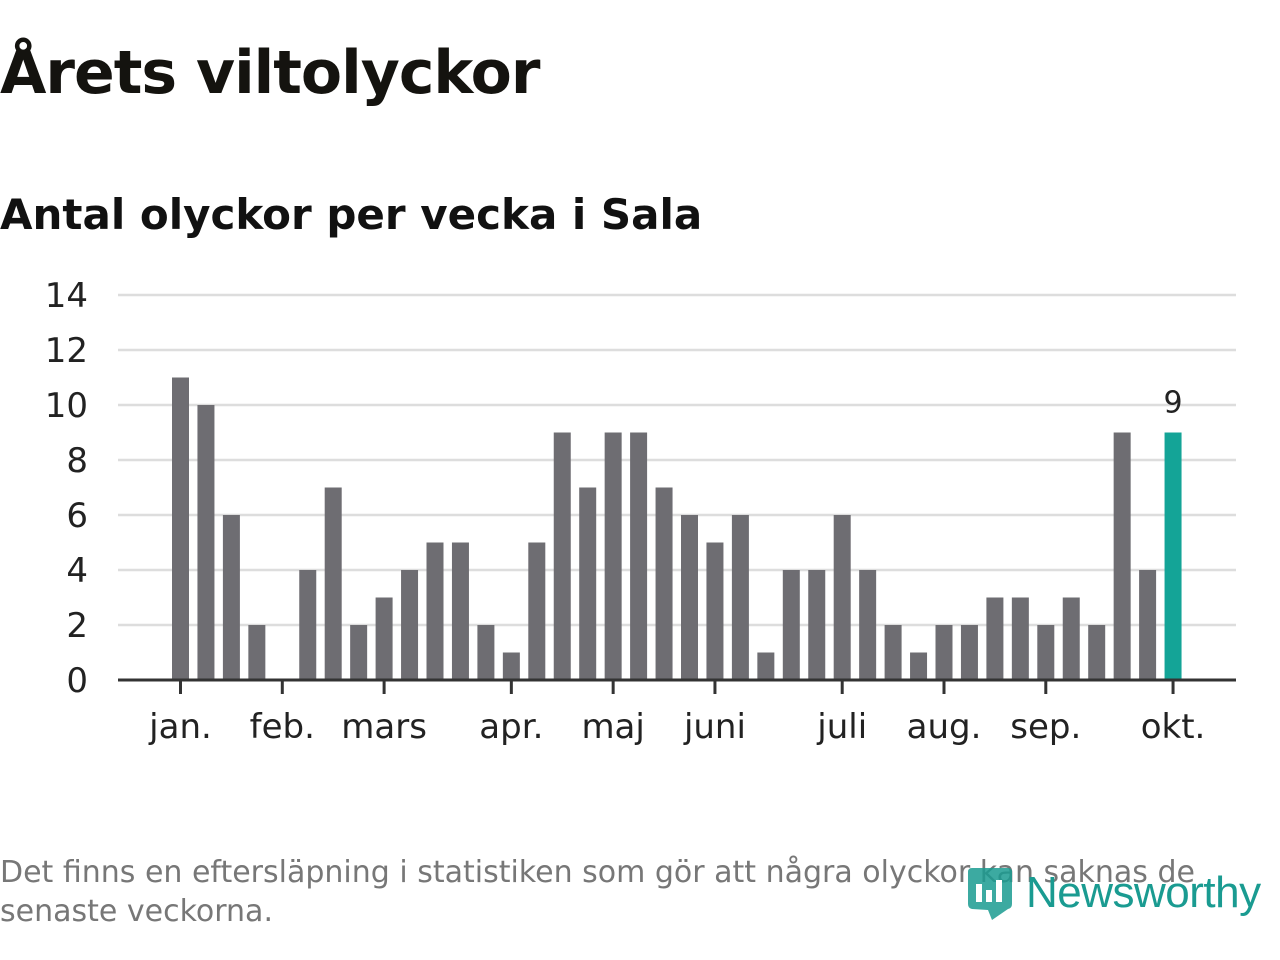 This screenshot has height=960, width=1280. I want to click on y-tick-label: 12, so click(66, 351).